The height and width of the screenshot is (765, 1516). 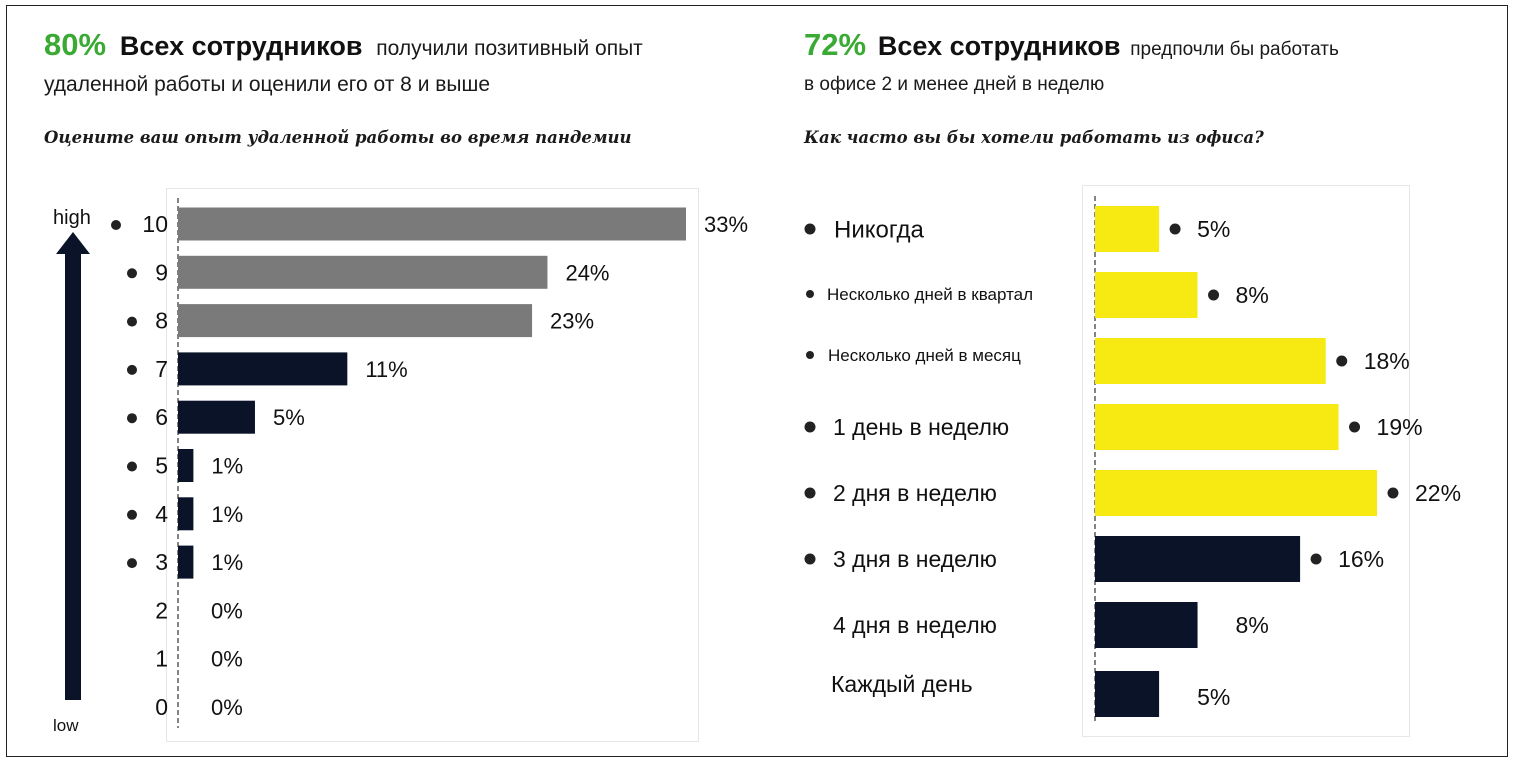 I want to click on rating-direction-arrow-icon, so click(x=73, y=466).